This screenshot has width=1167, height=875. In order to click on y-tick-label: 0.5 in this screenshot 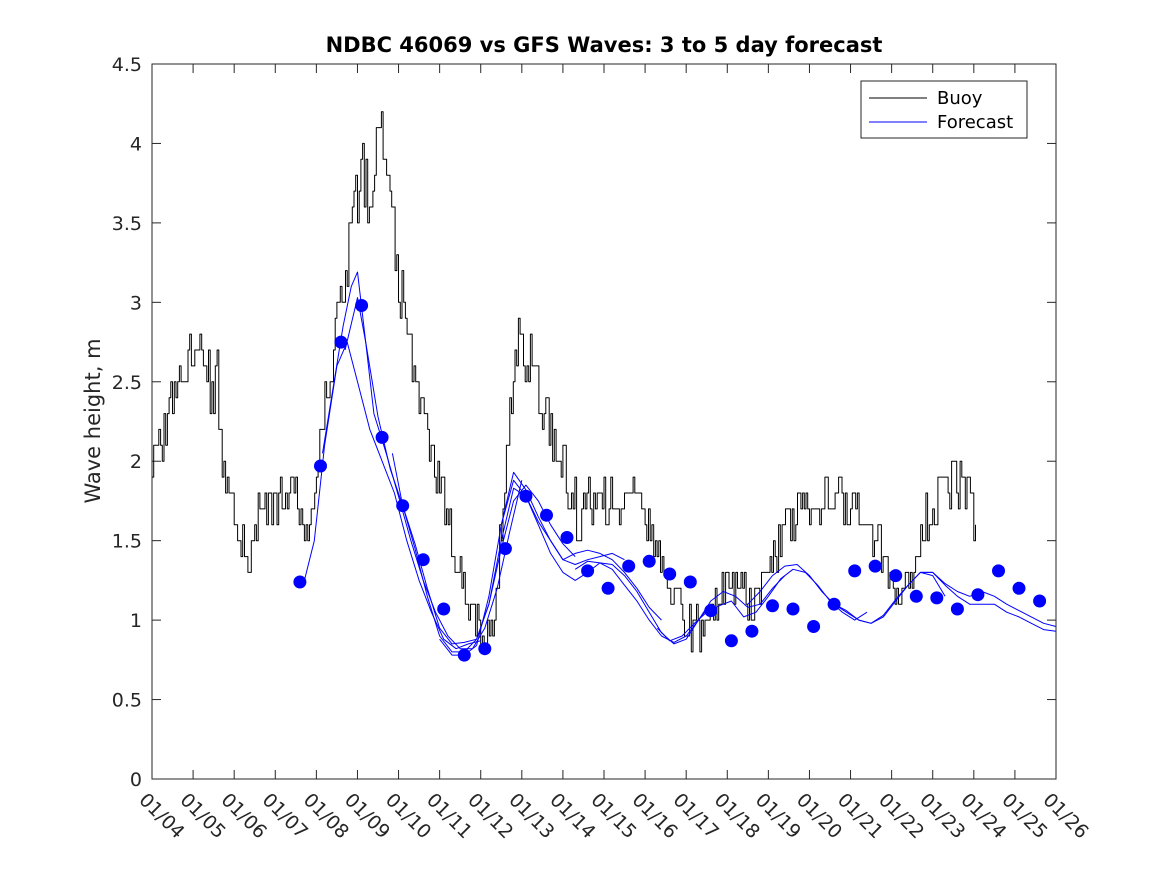, I will do `click(127, 701)`.